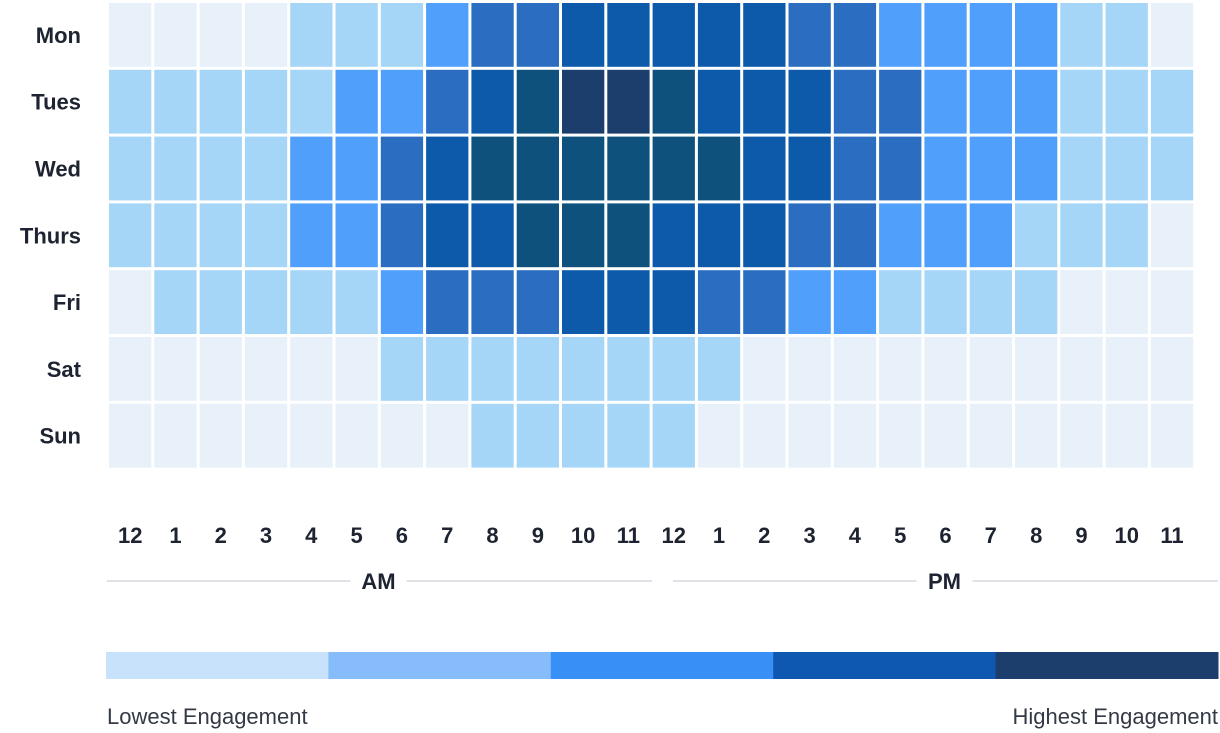  I want to click on hour-label: 7, so click(447, 535).